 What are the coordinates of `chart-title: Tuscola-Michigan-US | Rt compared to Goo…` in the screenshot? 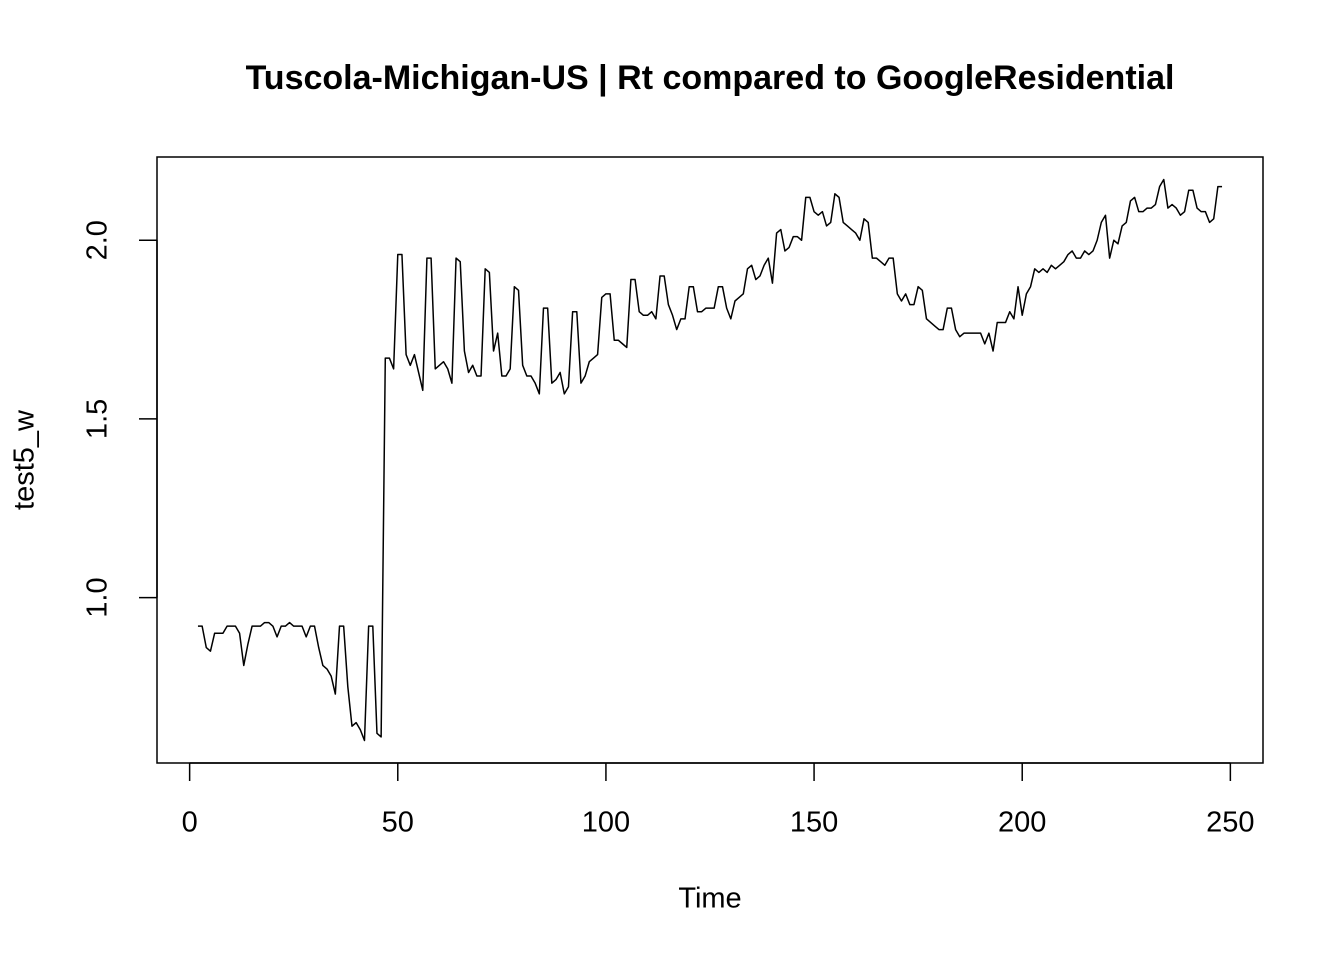 It's located at (710, 78).